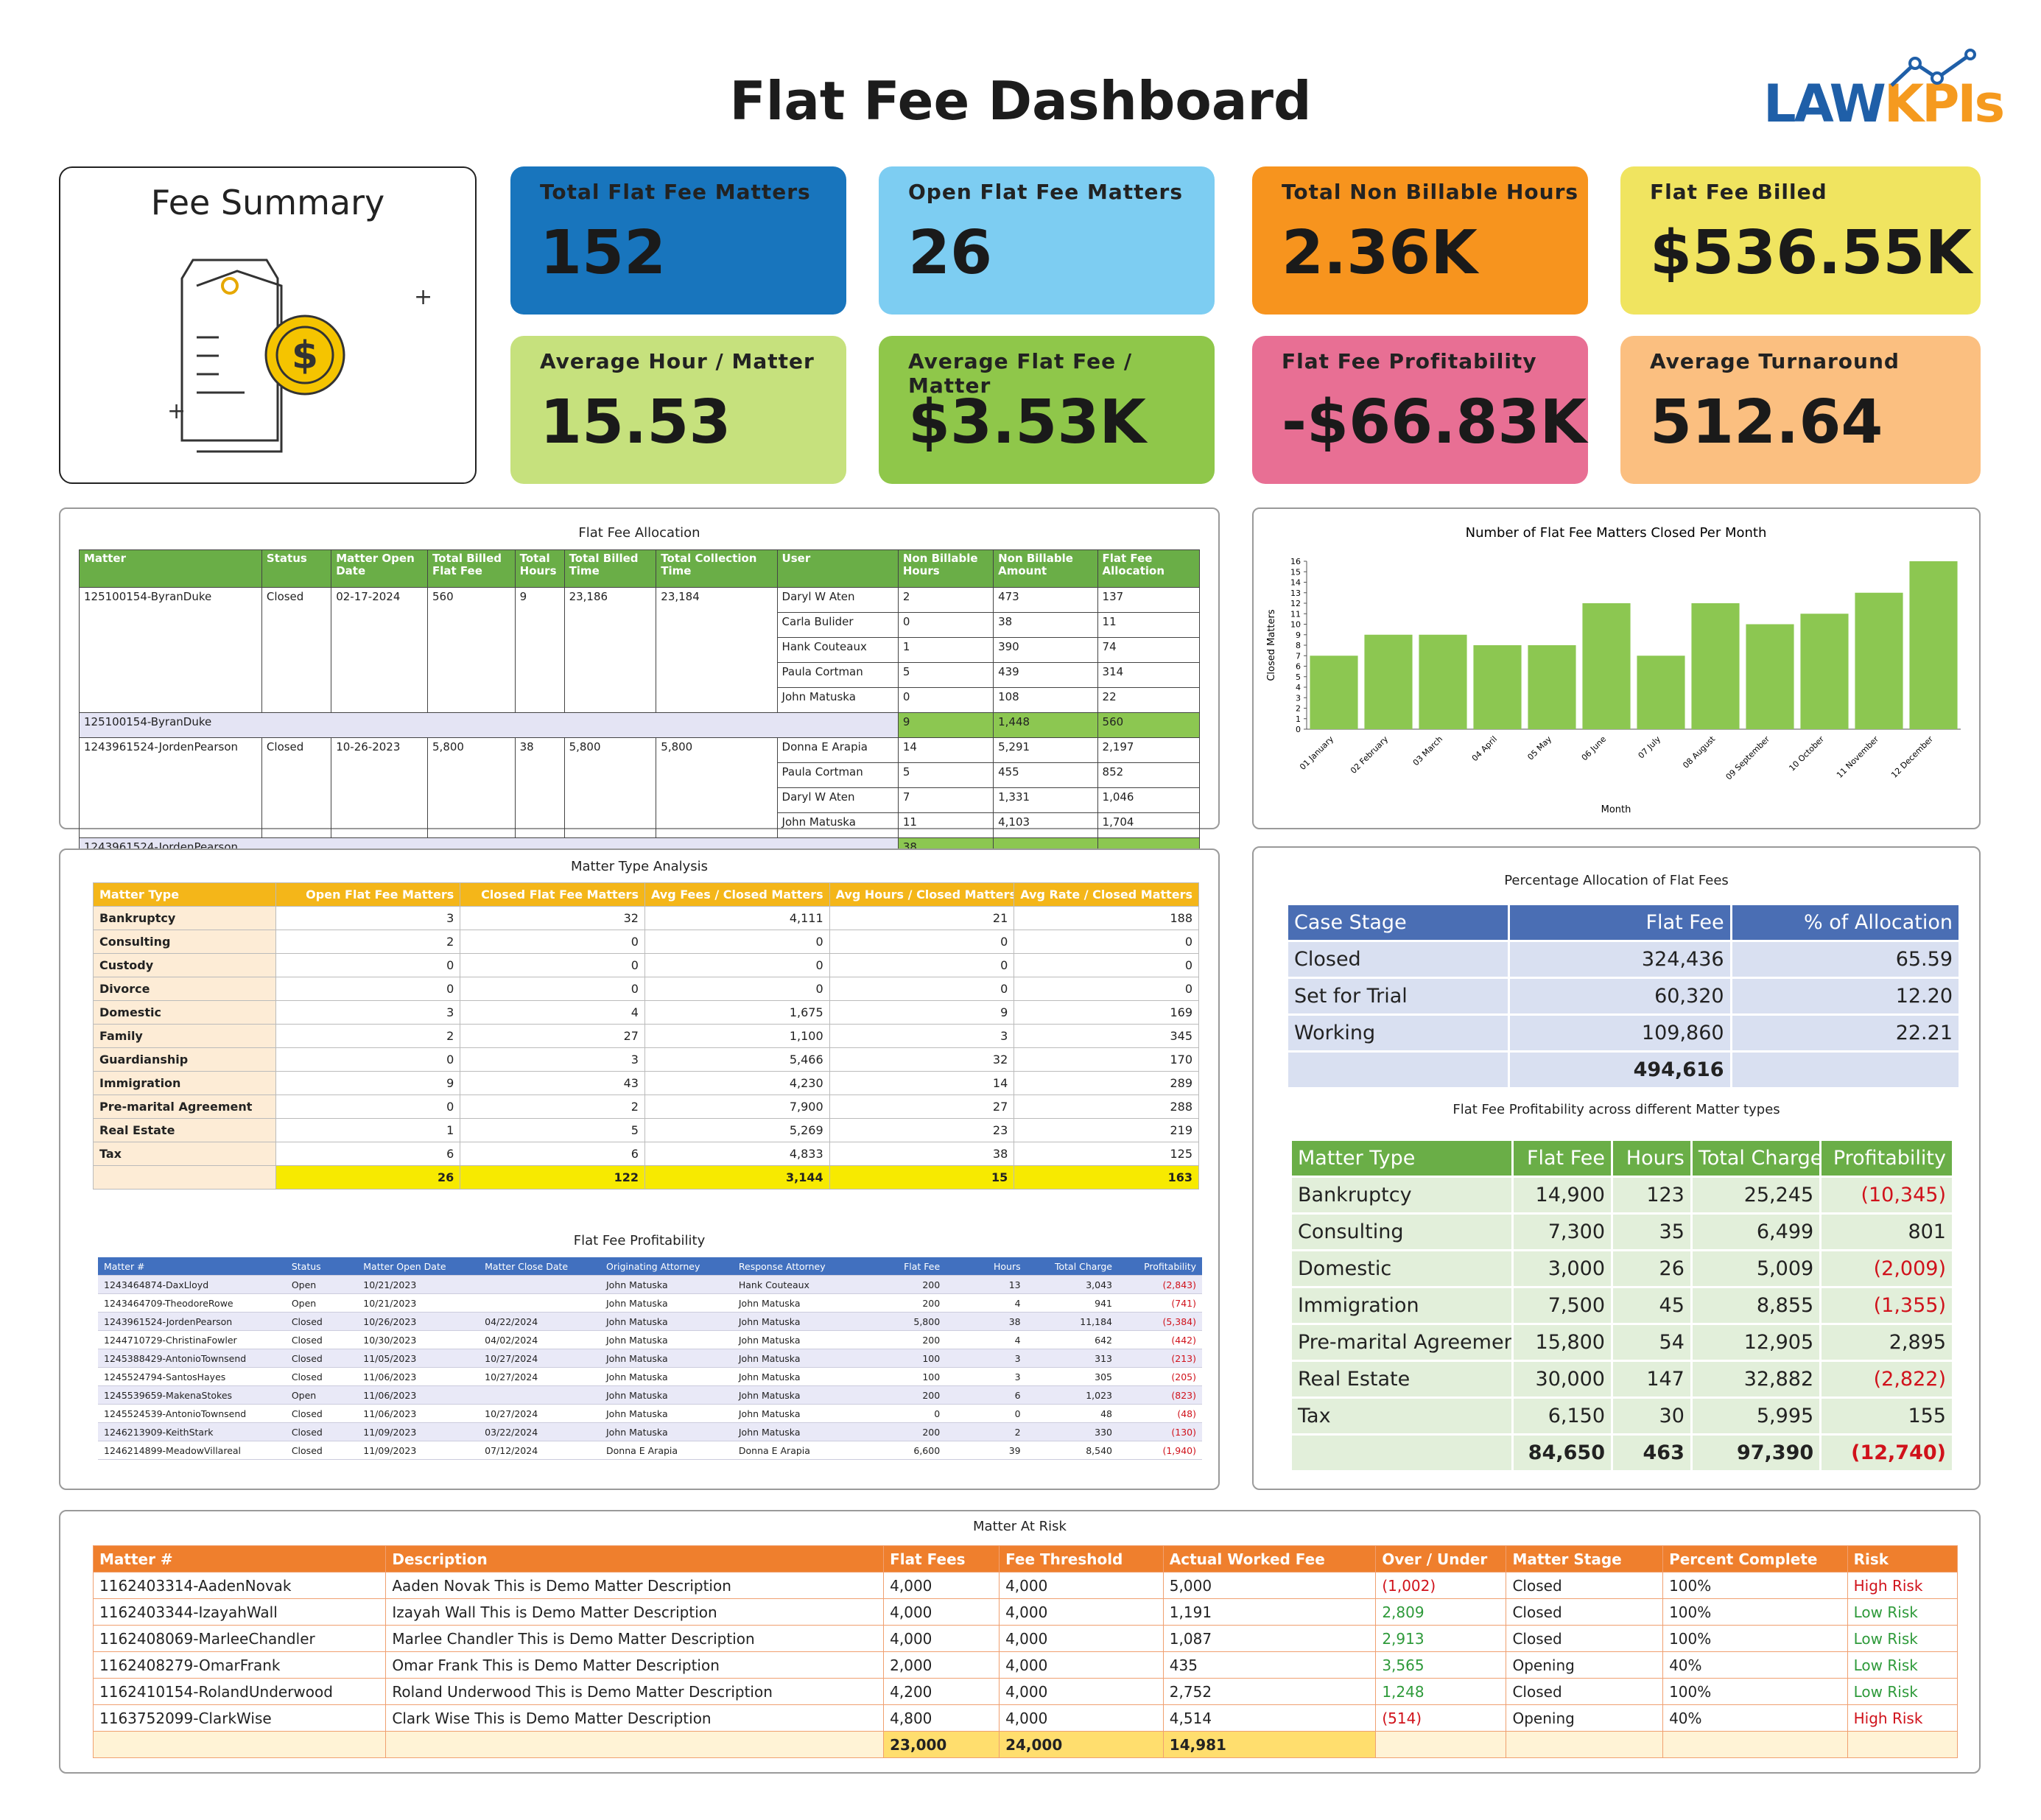  What do you see at coordinates (986, 1451) in the screenshot?
I see `table-cell: 39` at bounding box center [986, 1451].